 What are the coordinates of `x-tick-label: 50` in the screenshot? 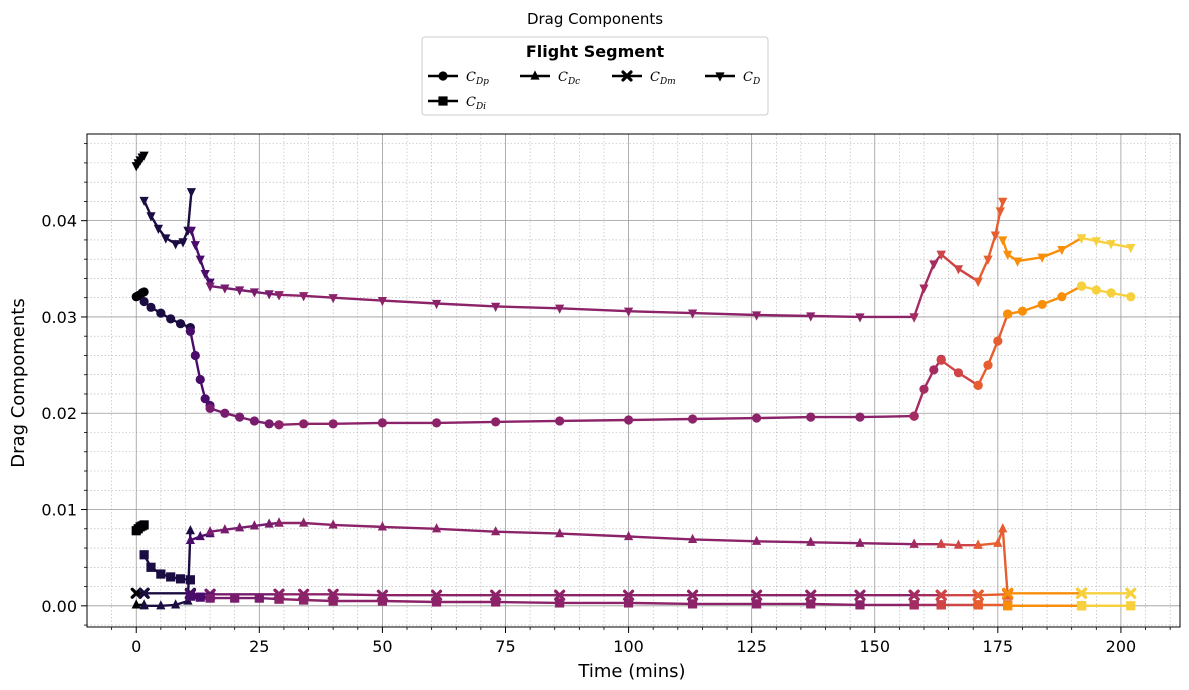 It's located at (382, 646).